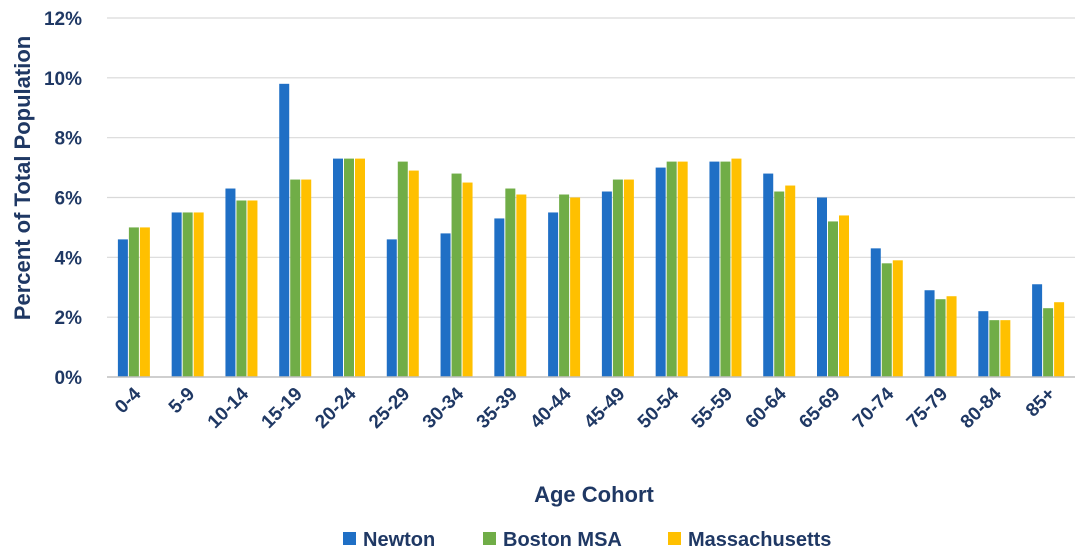 This screenshot has width=1075, height=554. I want to click on y-tick-label: 2%, so click(69, 318).